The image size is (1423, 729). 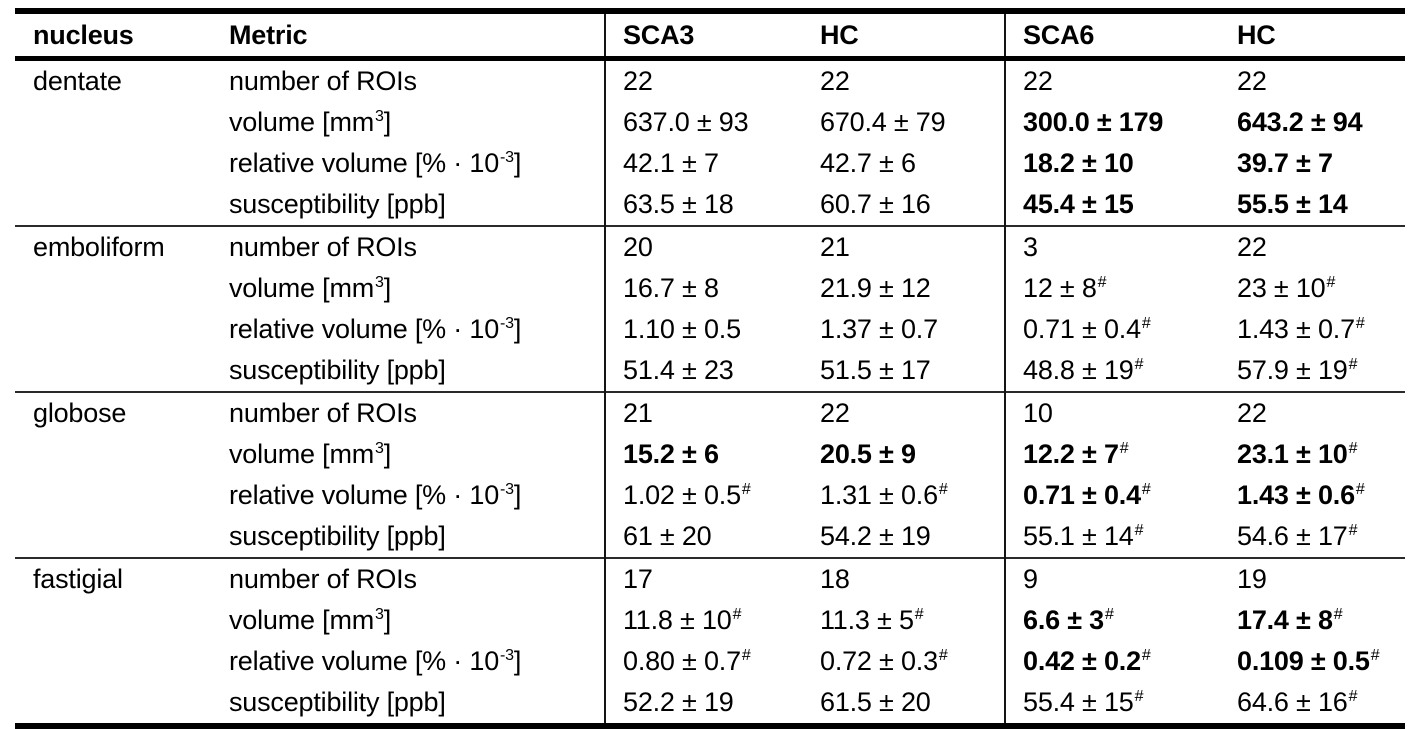 What do you see at coordinates (703, 704) in the screenshot?
I see `value-cell: 52.2 ± 19` at bounding box center [703, 704].